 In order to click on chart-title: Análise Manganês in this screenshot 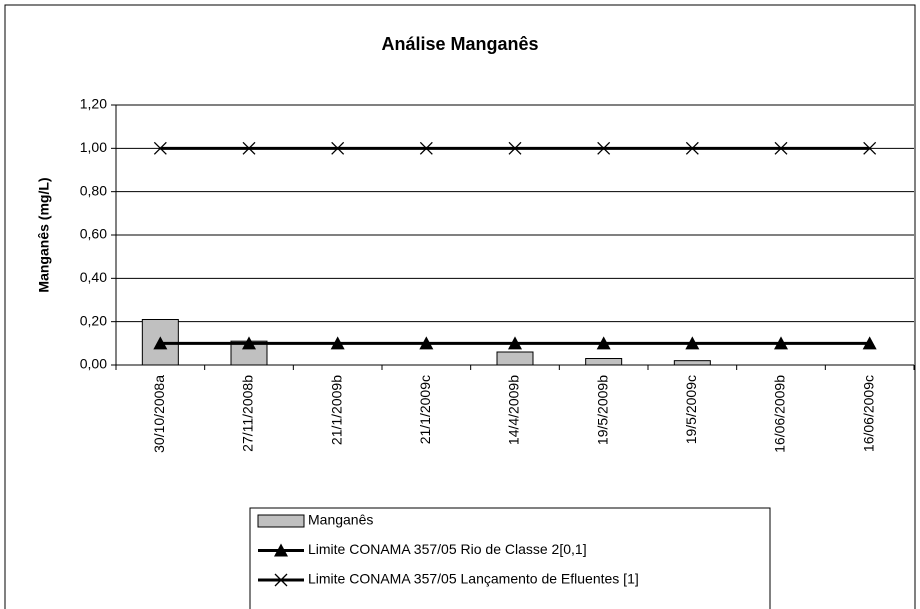, I will do `click(459, 44)`.